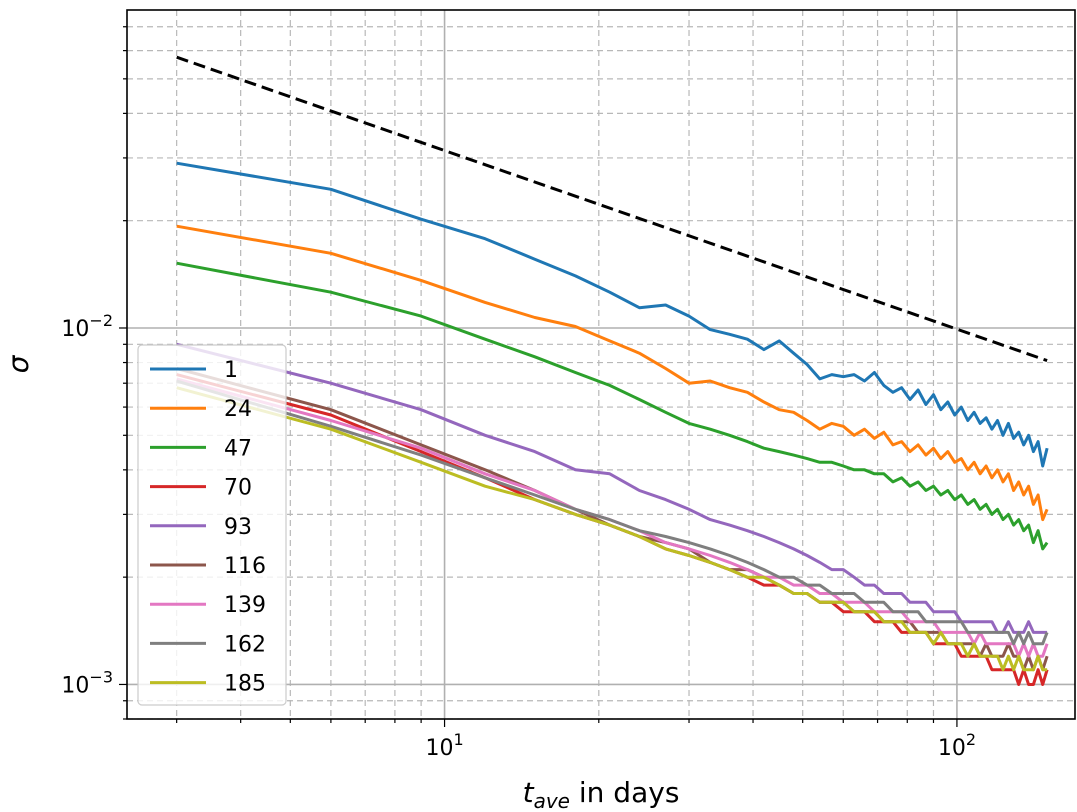 The image size is (1077, 812). Describe the element at coordinates (552, 800) in the screenshot. I see `x-axis-title-subscript: ave` at that location.